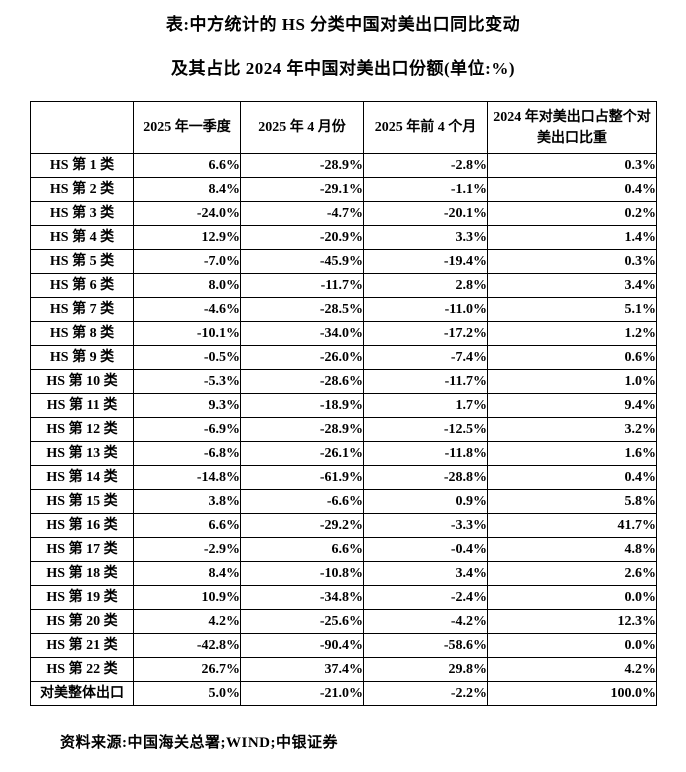  Describe the element at coordinates (82, 165) in the screenshot. I see `row-label: HS 第 1 类` at that location.